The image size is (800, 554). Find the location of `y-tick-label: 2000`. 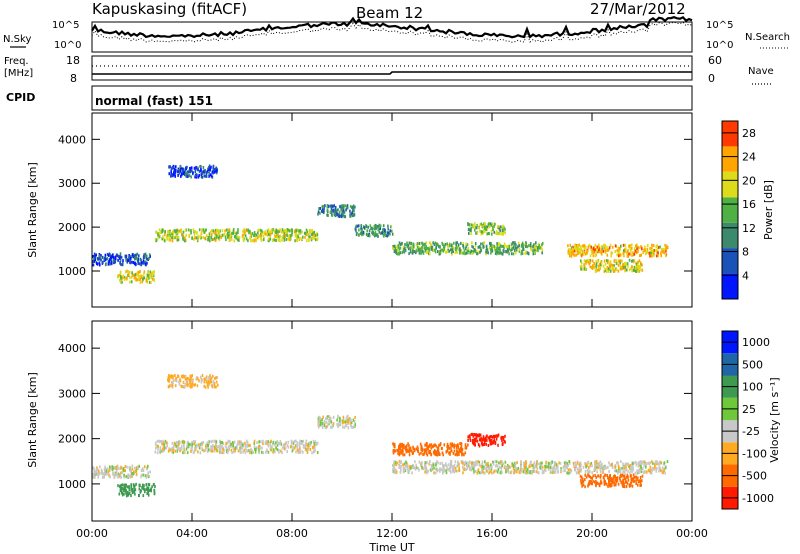

y-tick-label: 2000 is located at coordinates (72, 439).